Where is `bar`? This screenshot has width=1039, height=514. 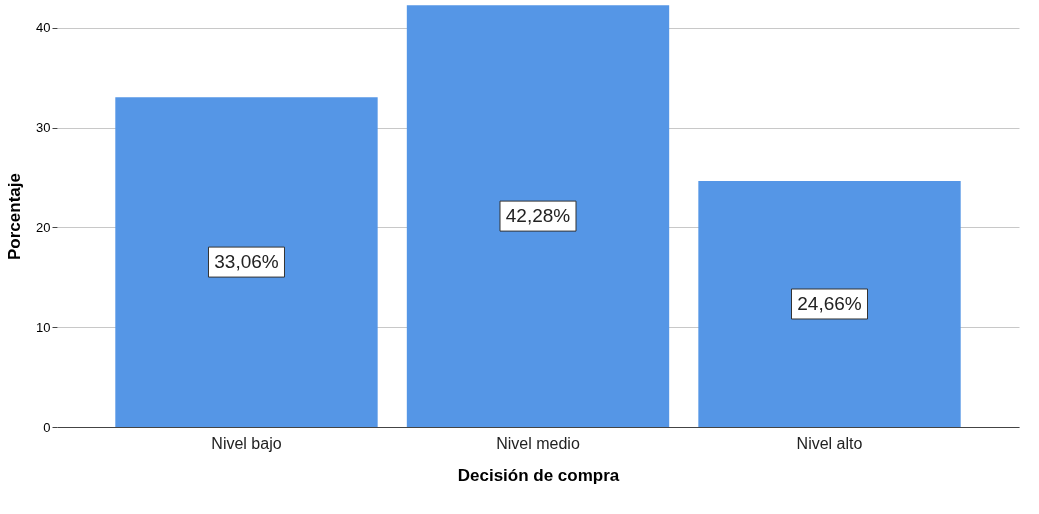
bar is located at coordinates (829, 303).